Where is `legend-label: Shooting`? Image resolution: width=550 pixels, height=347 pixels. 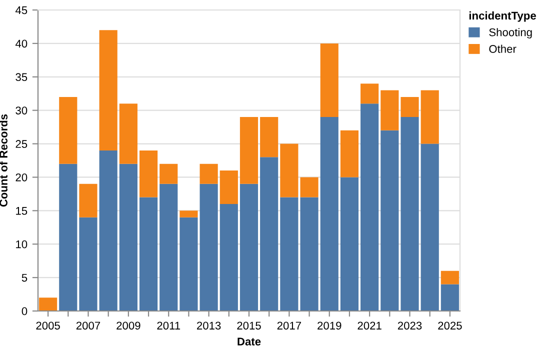
legend-label: Shooting is located at coordinates (510, 33).